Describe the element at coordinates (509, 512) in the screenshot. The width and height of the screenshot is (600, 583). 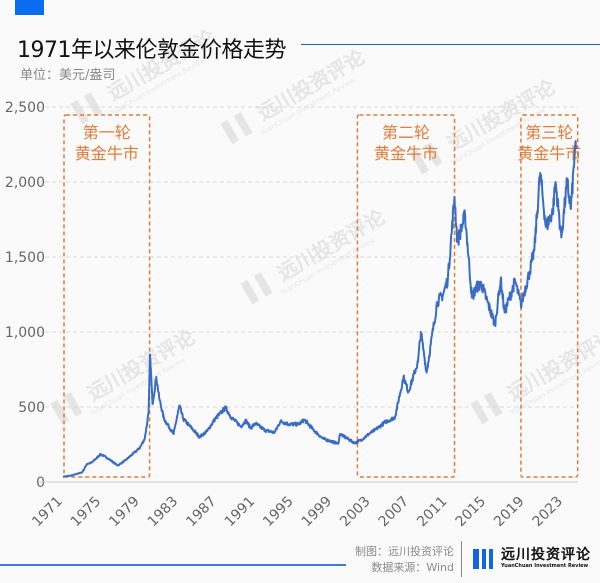
I see `x-tick-label: 2019` at that location.